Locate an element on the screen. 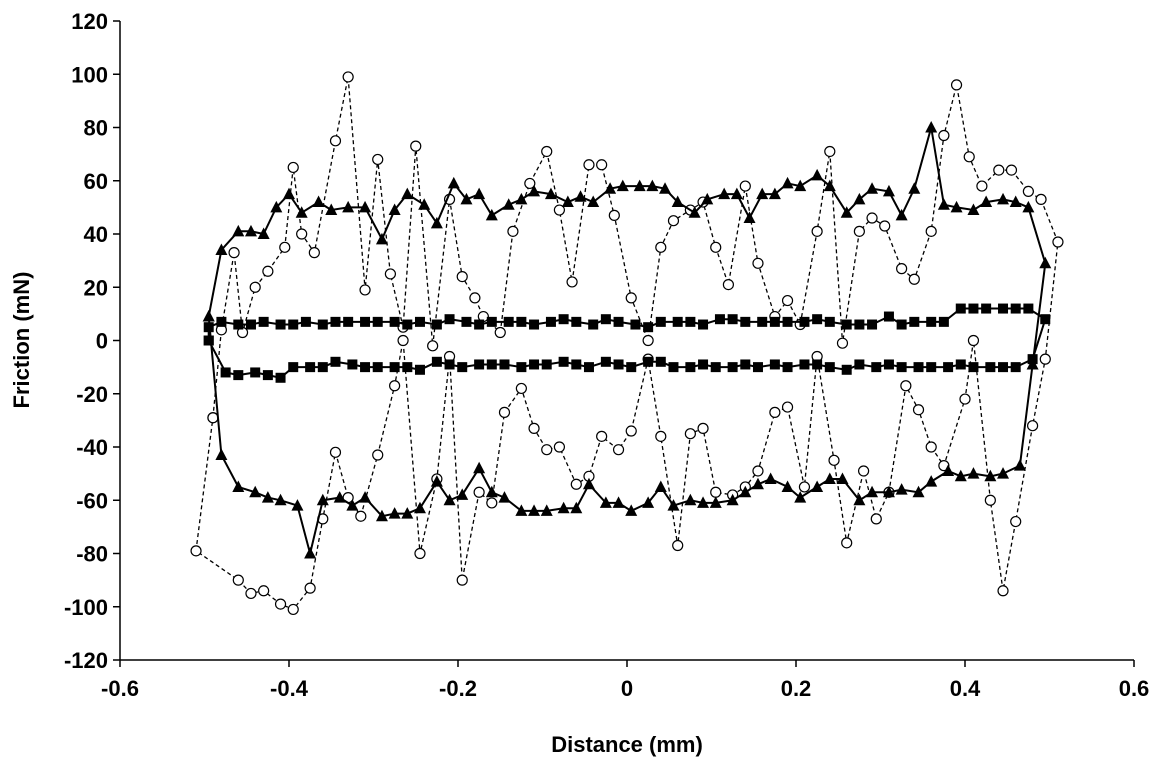 This screenshot has width=1166, height=767. x-tick-label: 0.6 is located at coordinates (1134, 688).